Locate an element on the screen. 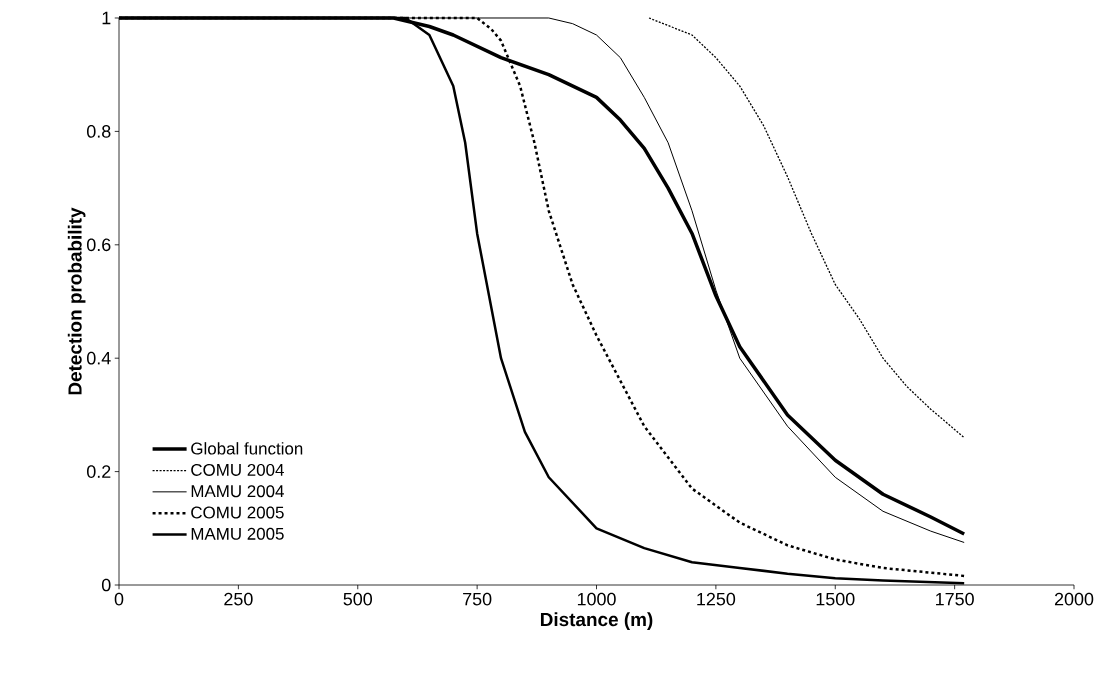  legend-label: COMU 2004 is located at coordinates (237, 469).